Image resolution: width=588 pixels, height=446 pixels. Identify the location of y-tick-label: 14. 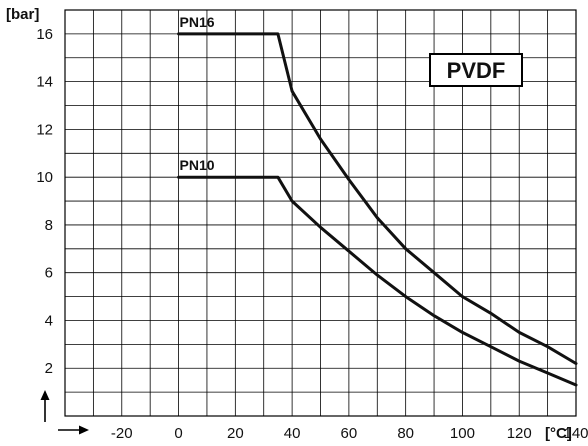
(44, 82).